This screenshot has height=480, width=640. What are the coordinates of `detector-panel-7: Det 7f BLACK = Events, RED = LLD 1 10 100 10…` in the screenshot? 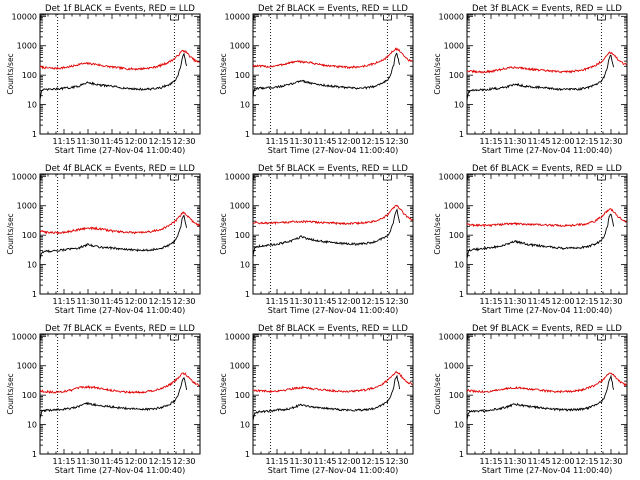 It's located at (103, 399).